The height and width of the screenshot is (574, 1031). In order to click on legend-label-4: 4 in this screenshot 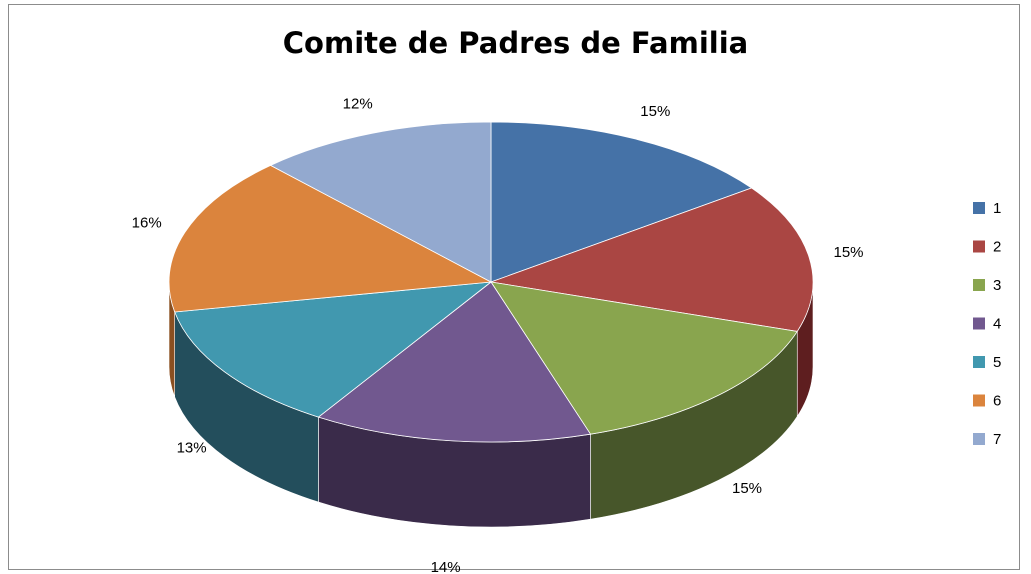, I will do `click(997, 324)`.